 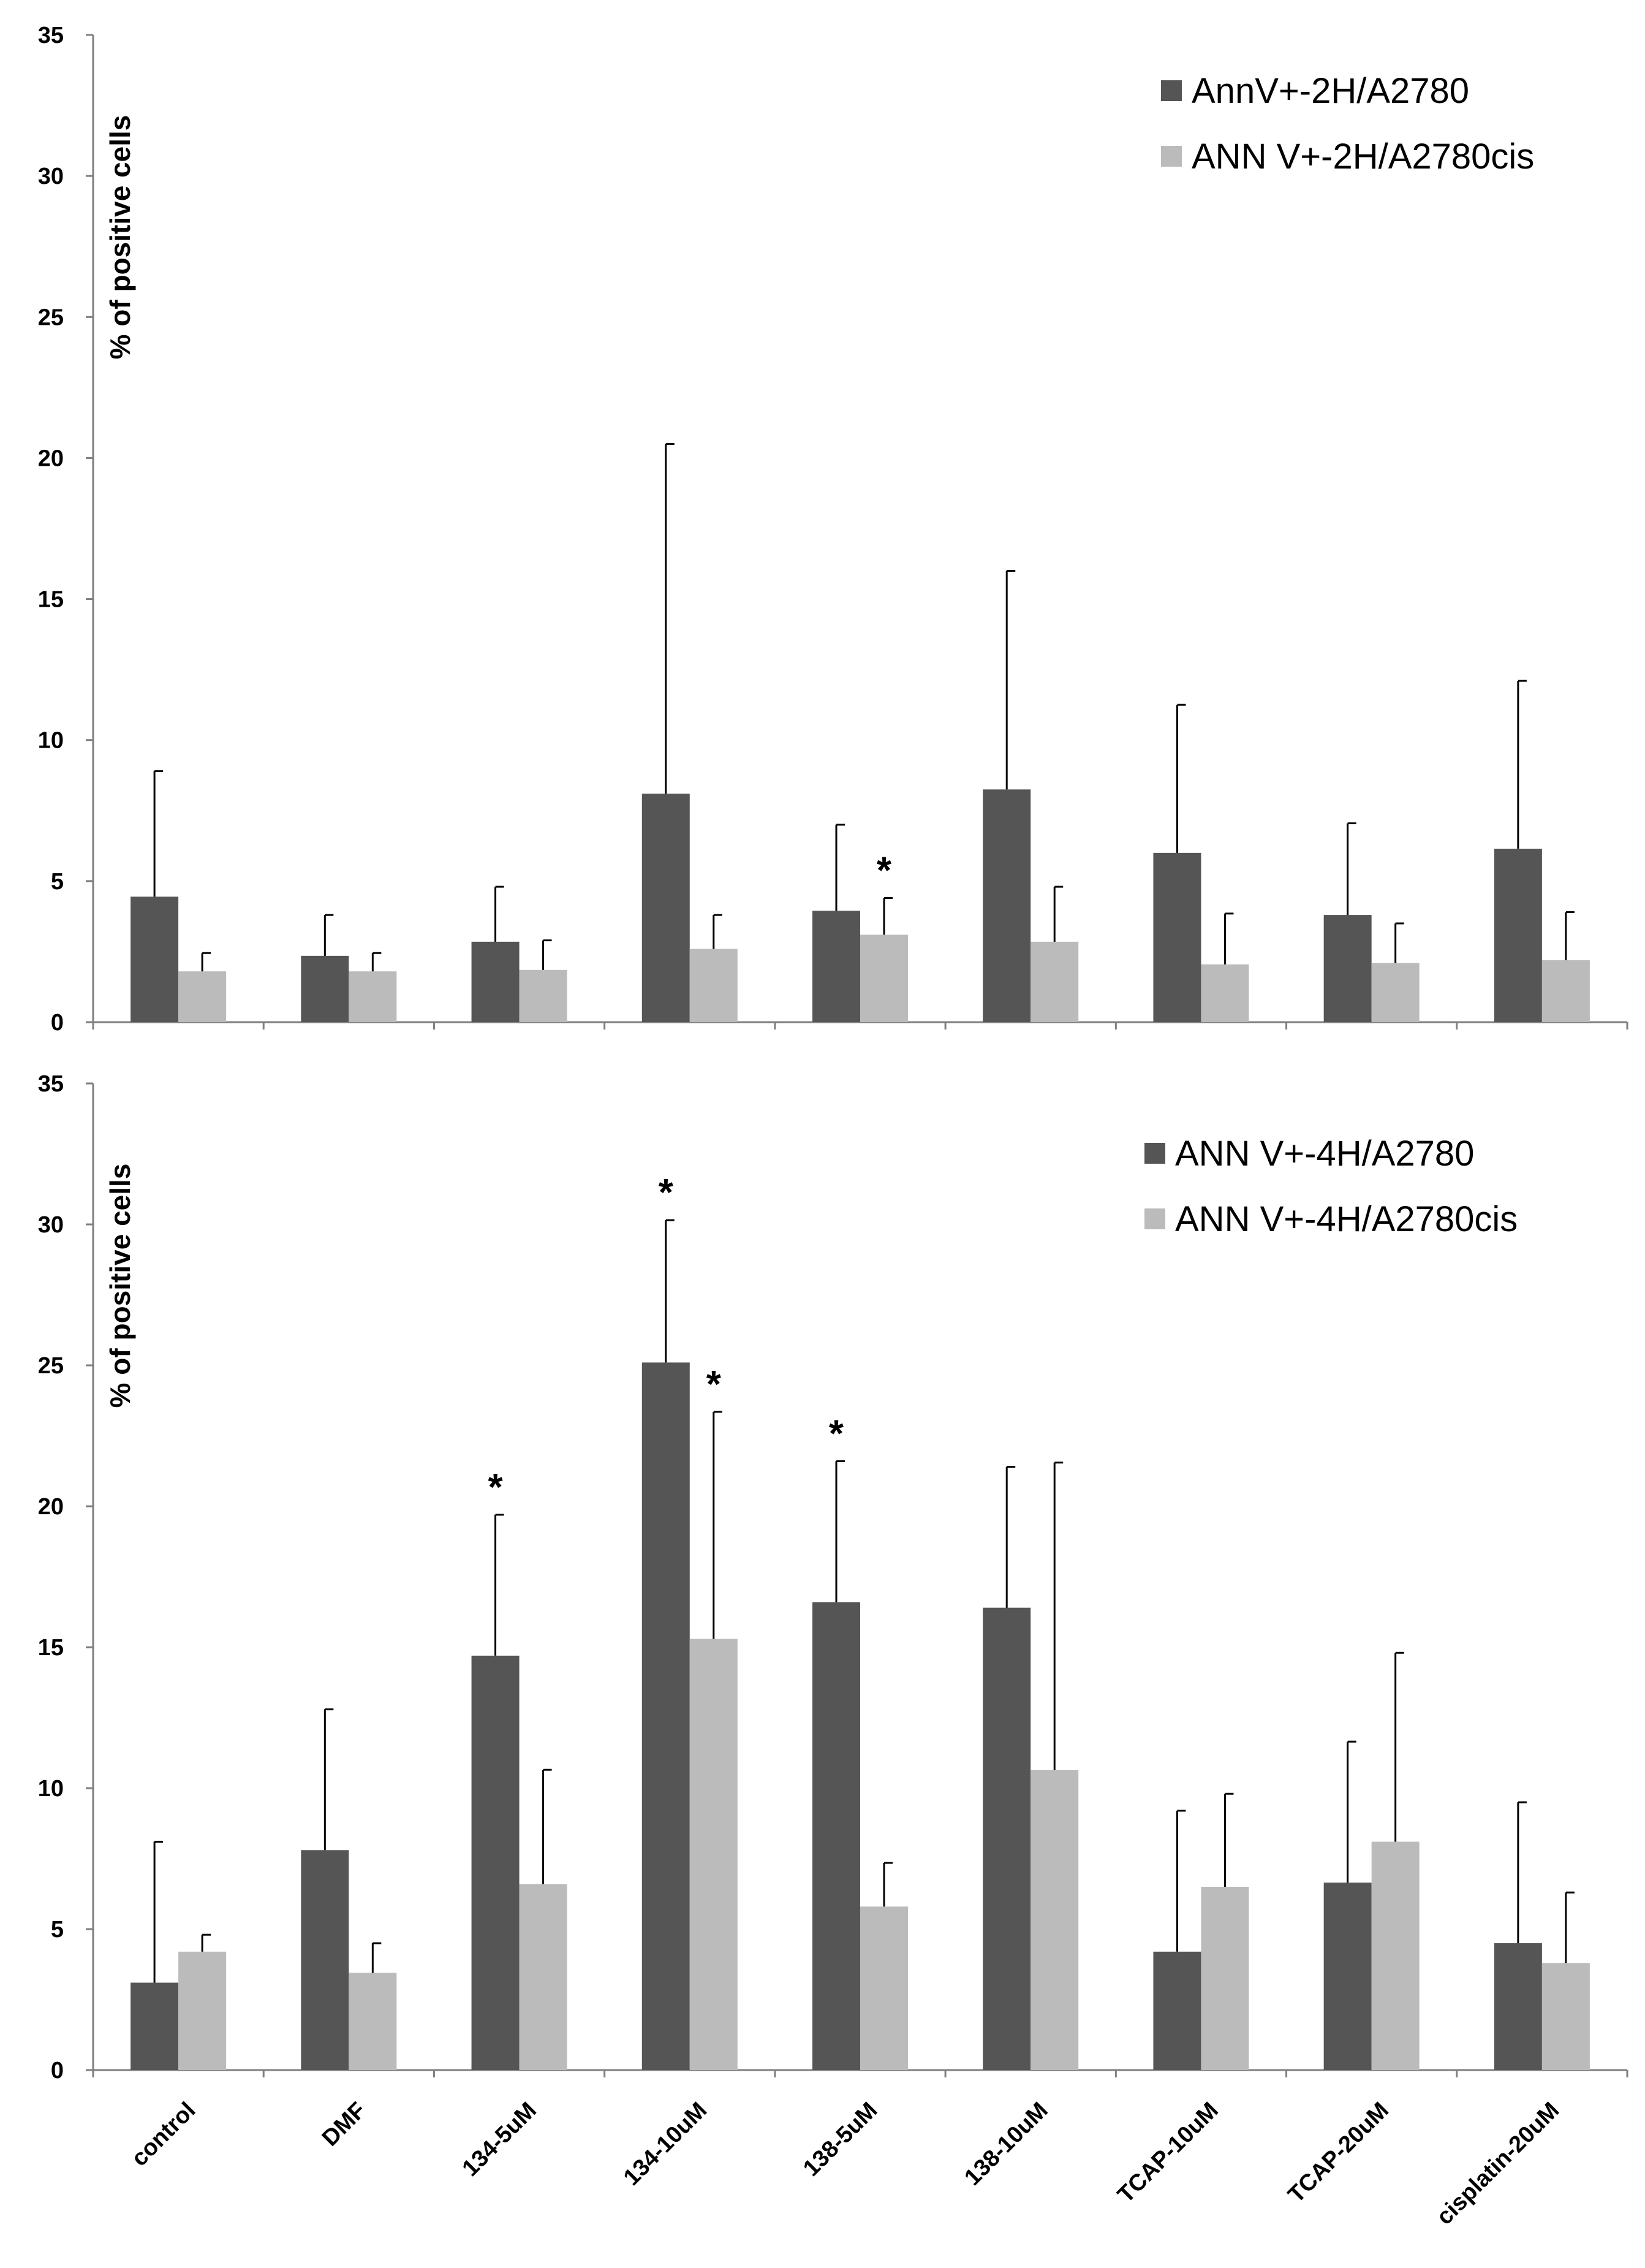 I want to click on legend-label: ANN V+-4H/A2780cis, so click(x=1346, y=1219).